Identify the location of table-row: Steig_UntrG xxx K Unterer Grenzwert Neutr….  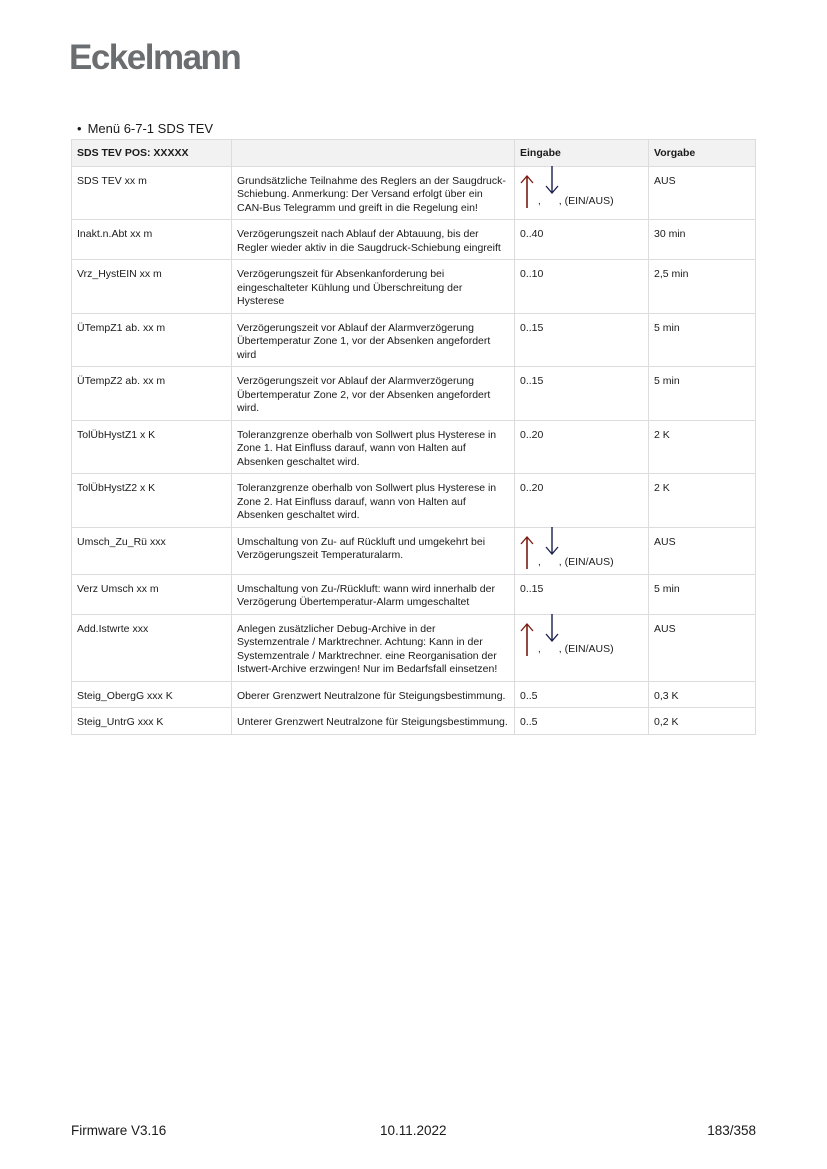
(413, 721).